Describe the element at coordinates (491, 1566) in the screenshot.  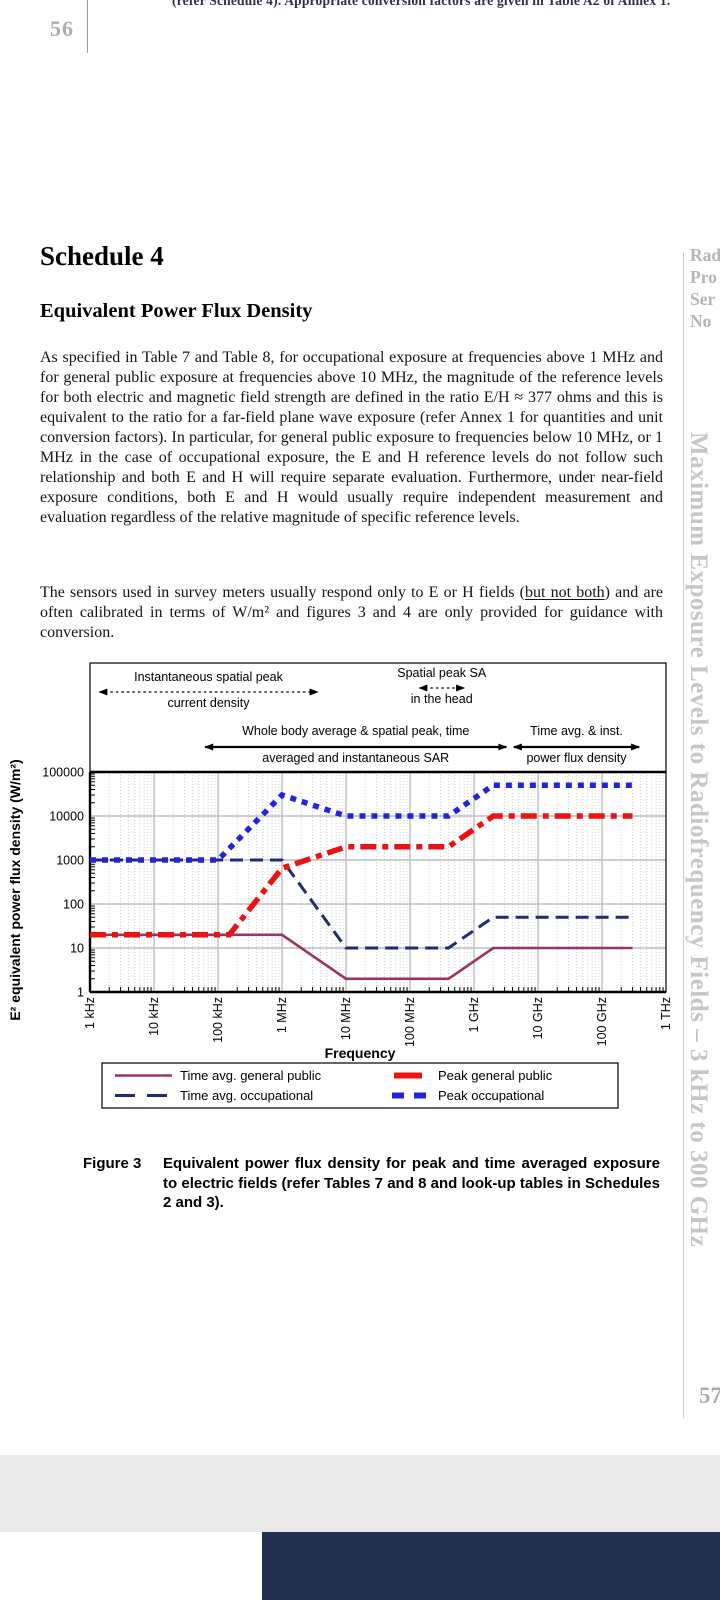
I see `bottom-dark-bar` at that location.